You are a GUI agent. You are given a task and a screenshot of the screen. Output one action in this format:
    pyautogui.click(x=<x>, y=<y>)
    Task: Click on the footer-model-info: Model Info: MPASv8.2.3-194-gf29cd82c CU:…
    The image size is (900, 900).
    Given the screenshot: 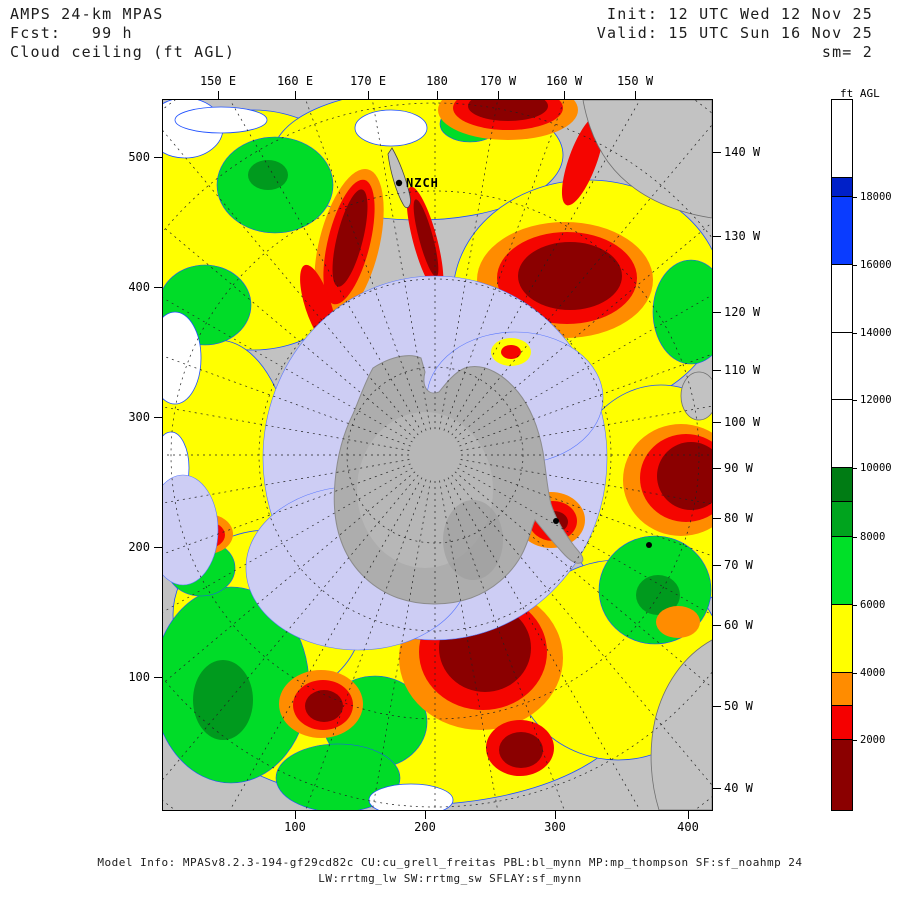 What is the action you would take?
    pyautogui.click(x=450, y=862)
    